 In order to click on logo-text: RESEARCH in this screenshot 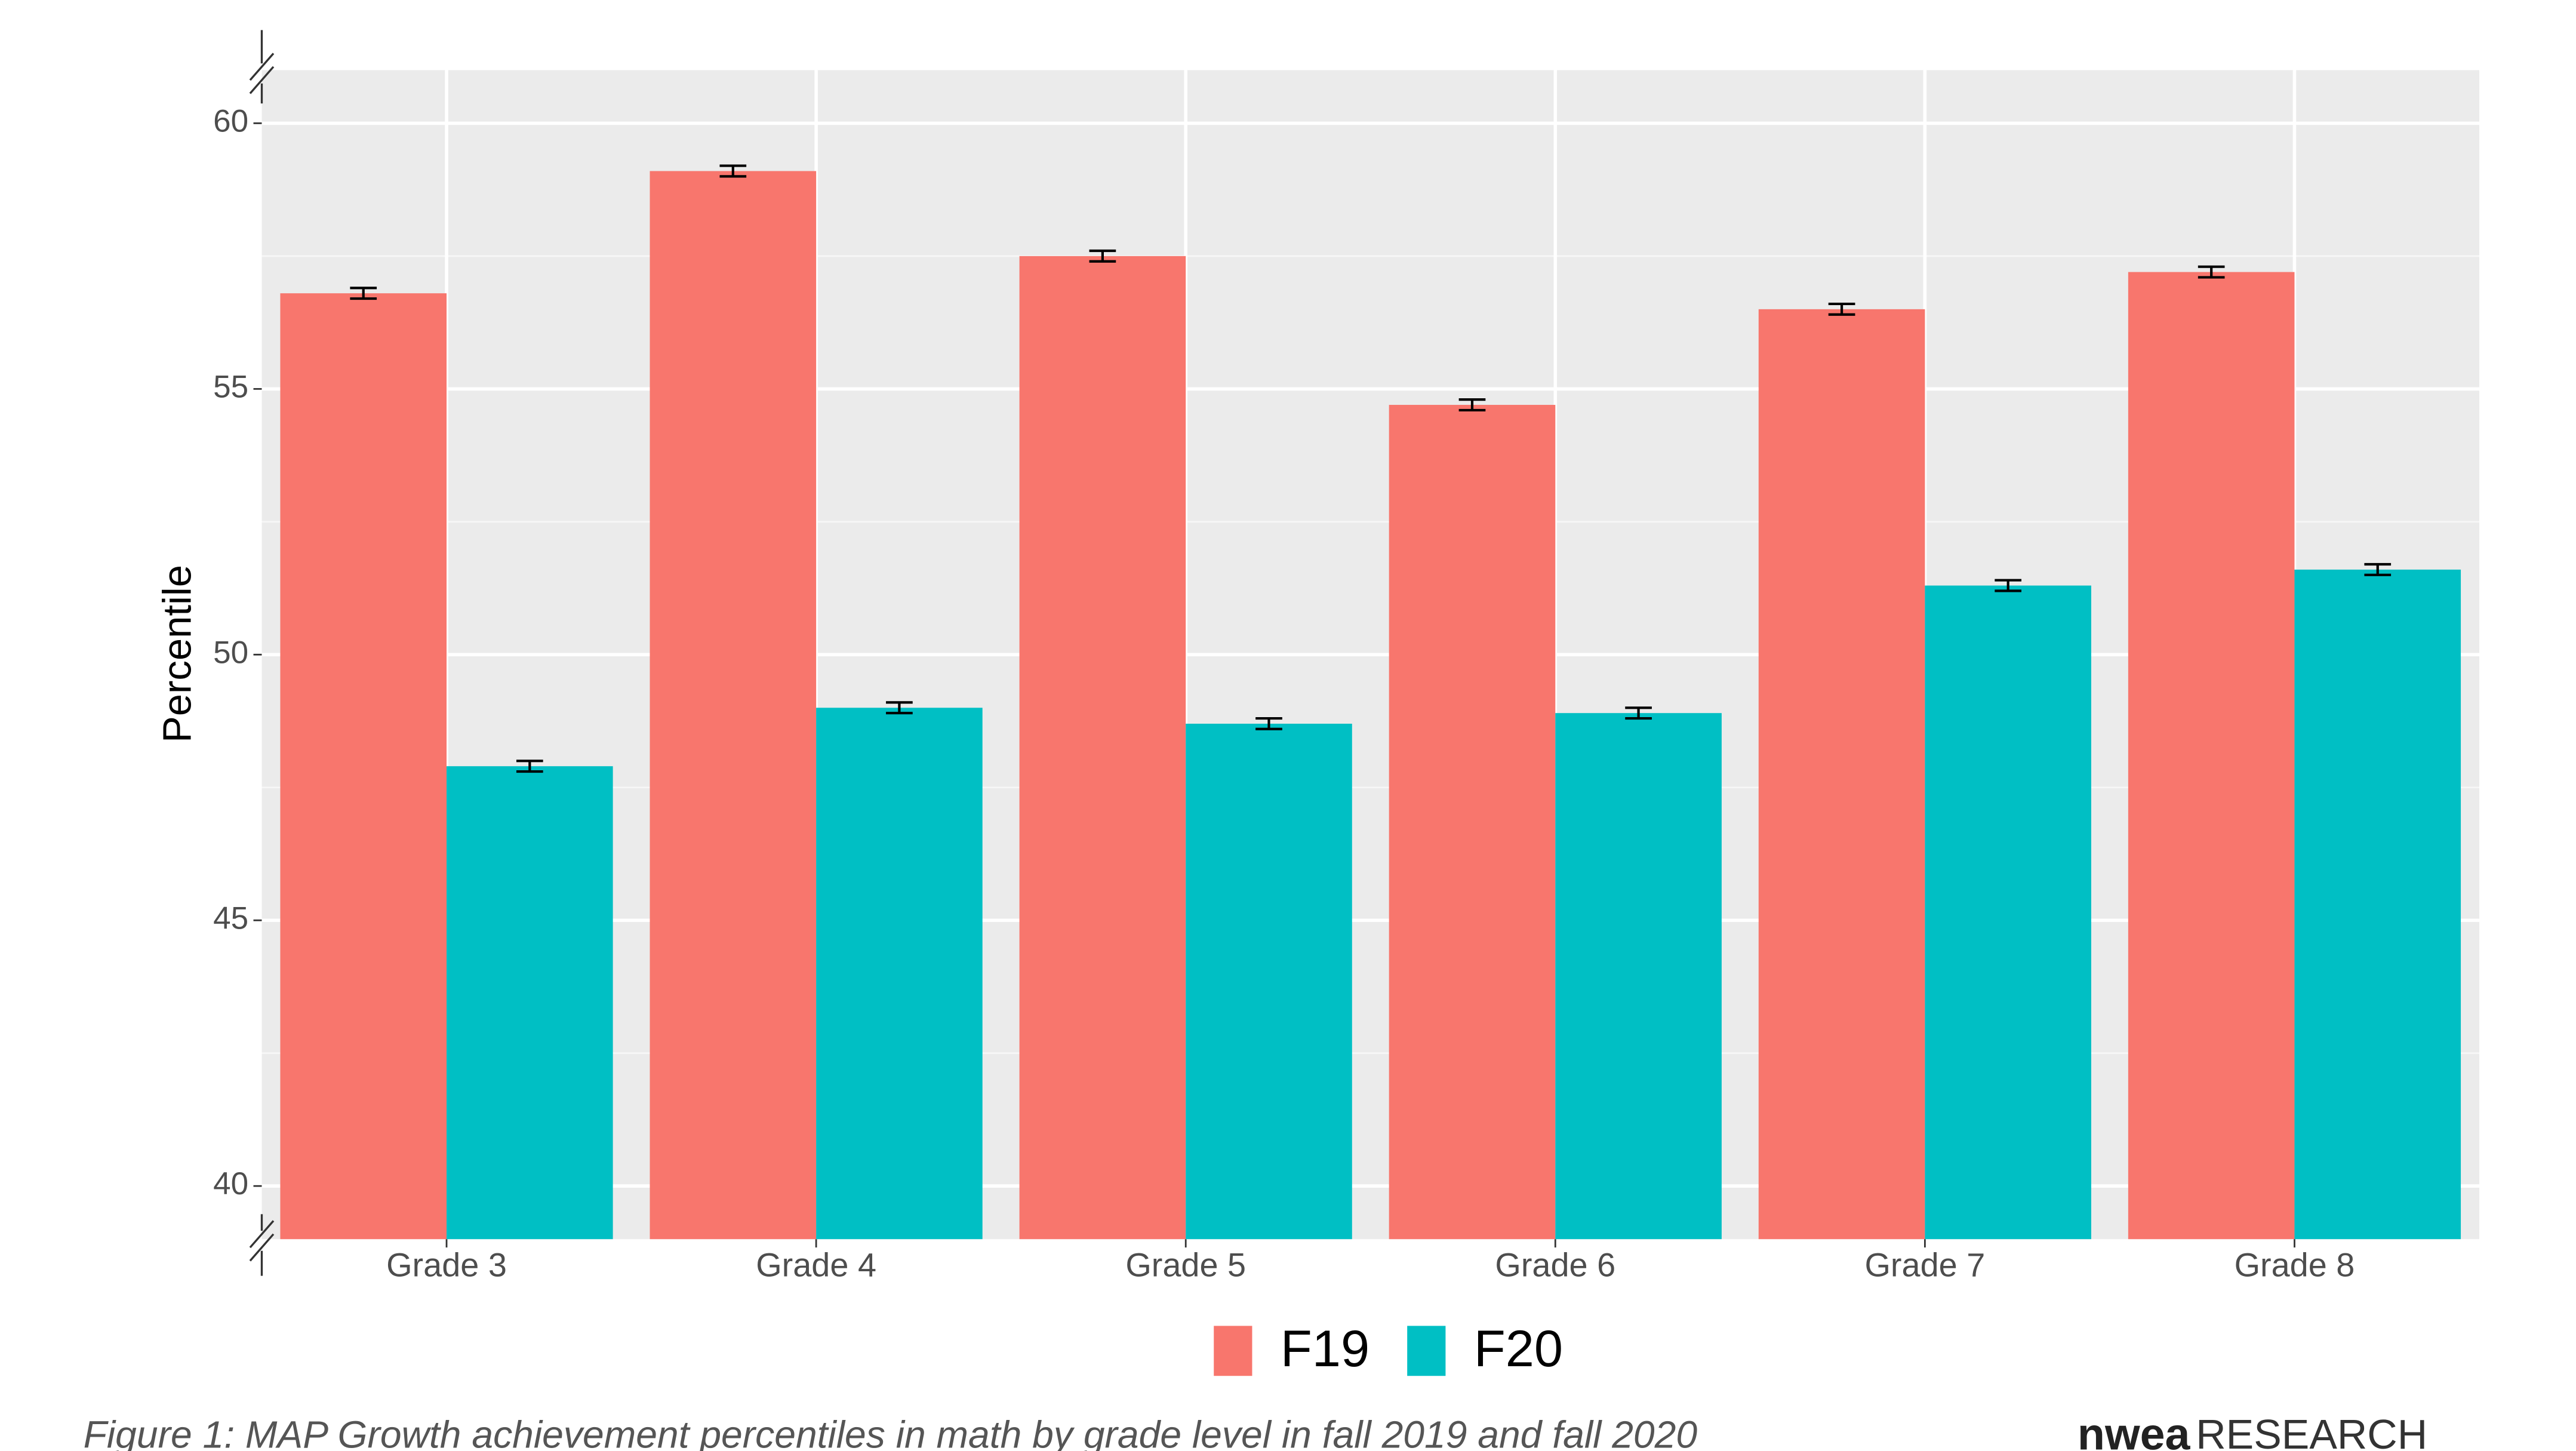, I will do `click(2311, 1431)`.